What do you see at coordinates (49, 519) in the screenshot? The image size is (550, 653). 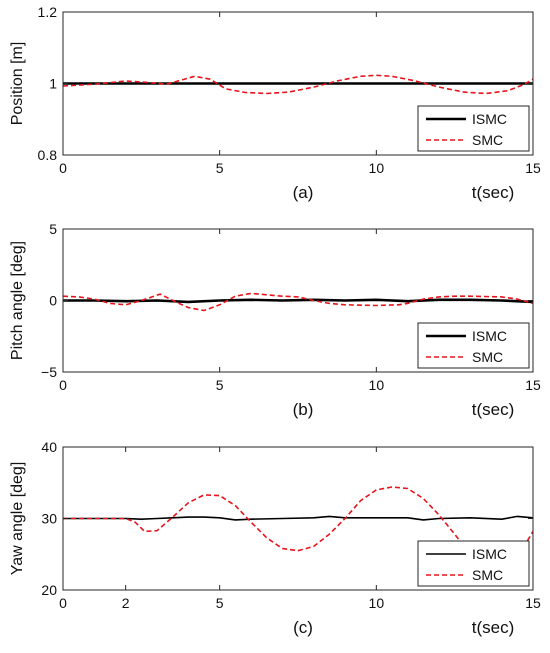 I see `y-tick-label: 30` at bounding box center [49, 519].